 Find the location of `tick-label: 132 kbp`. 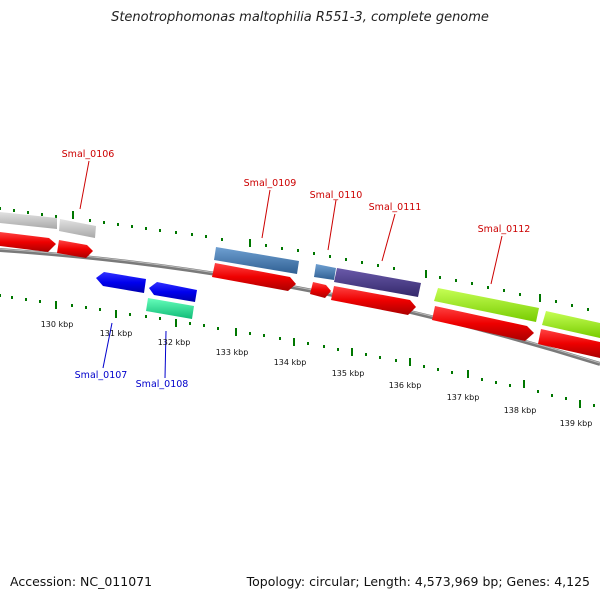

tick-label: 132 kbp is located at coordinates (174, 342).